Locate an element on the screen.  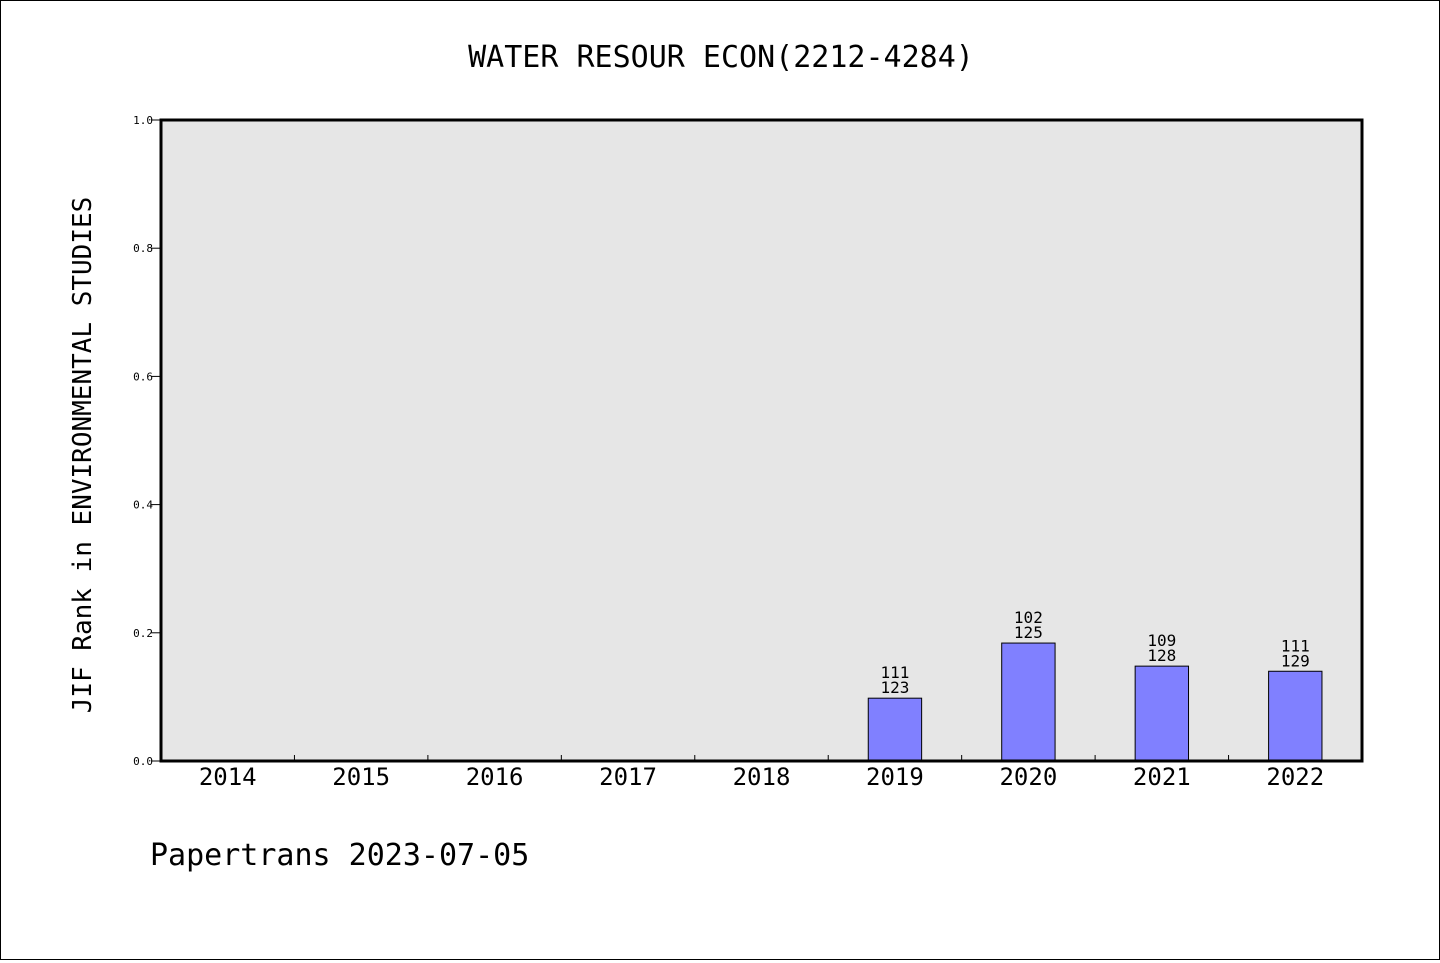
bar-2022 is located at coordinates (1295, 716).